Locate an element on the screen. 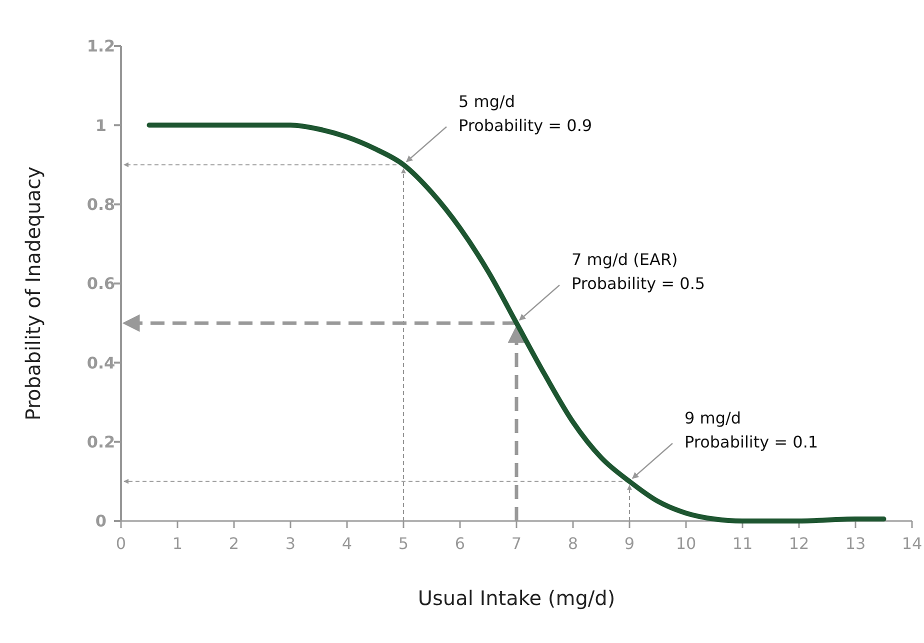 Image resolution: width=924 pixels, height=643 pixels. y-tick-label: 1 is located at coordinates (101, 125).